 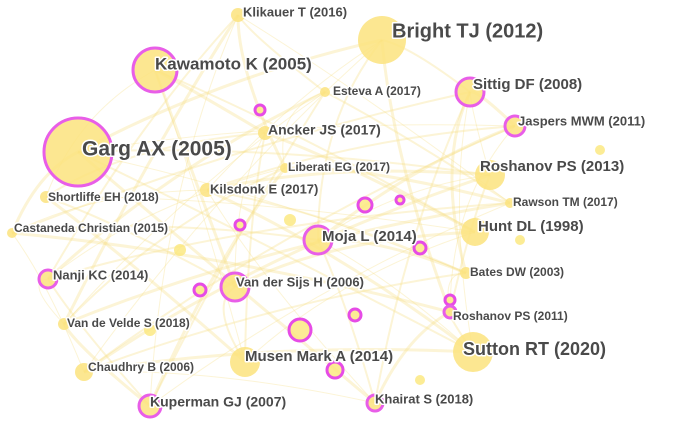 I want to click on node-label: Chaudhry B (2006), so click(x=141, y=367).